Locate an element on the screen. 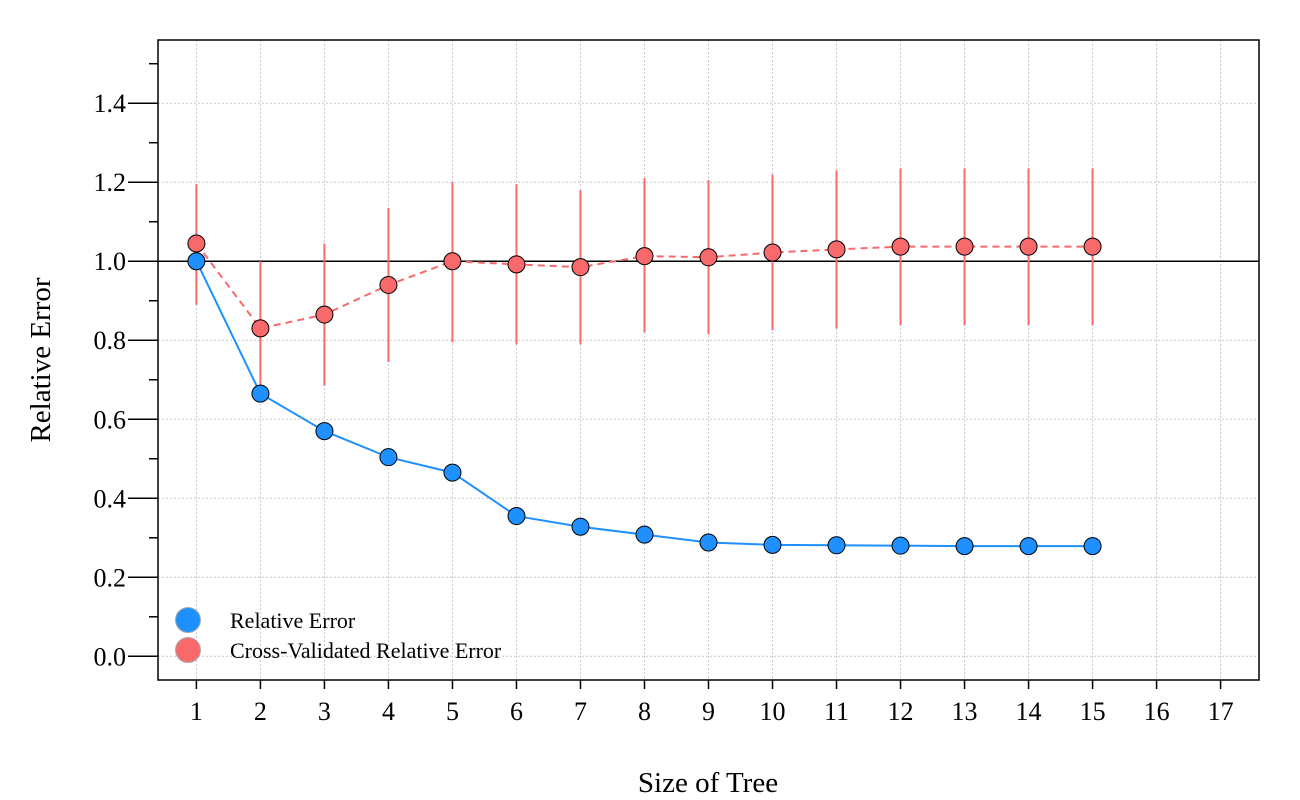  legend-label: Relative Error is located at coordinates (293, 620).